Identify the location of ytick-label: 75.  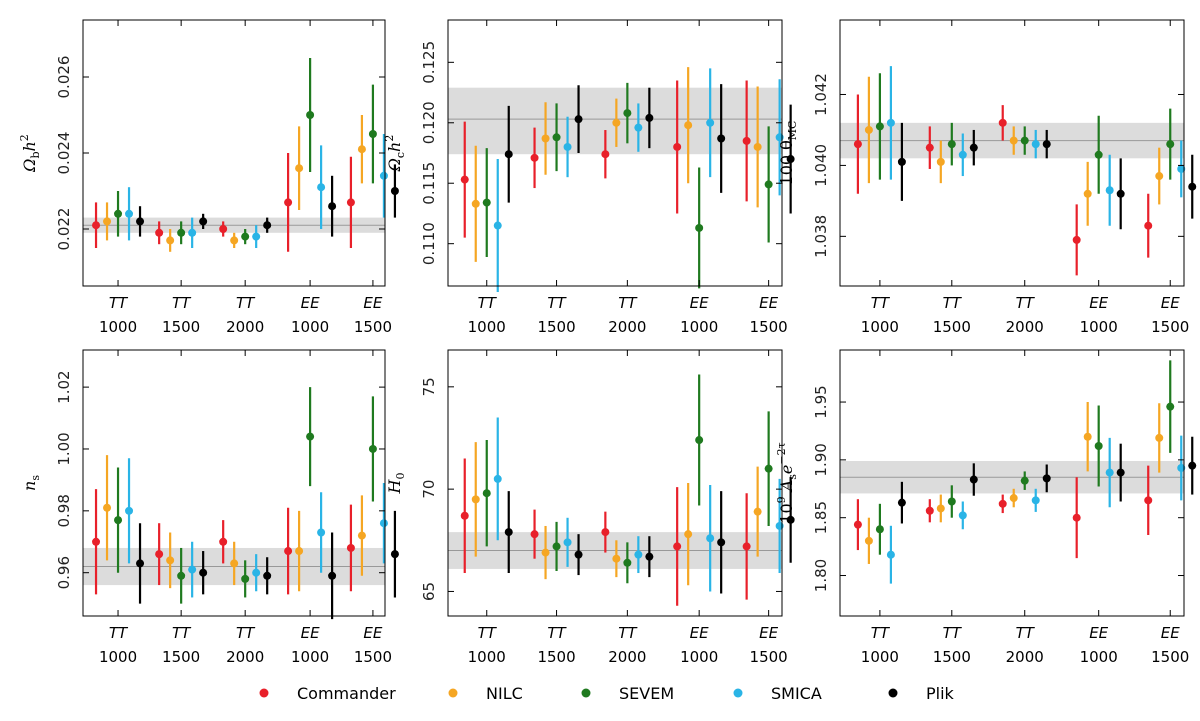
(429, 386).